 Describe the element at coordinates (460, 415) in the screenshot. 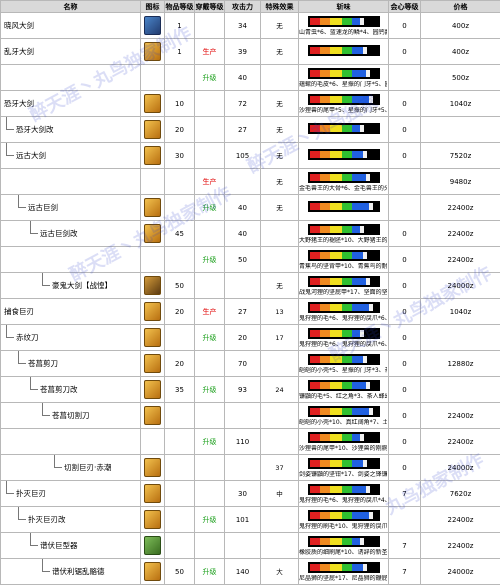

I see `weapon-price: 22400z` at that location.